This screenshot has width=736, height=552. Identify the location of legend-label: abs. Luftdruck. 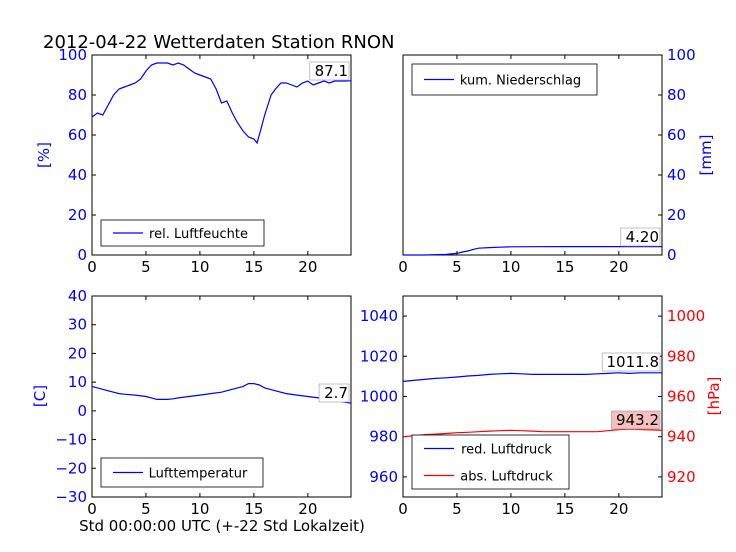
(506, 477).